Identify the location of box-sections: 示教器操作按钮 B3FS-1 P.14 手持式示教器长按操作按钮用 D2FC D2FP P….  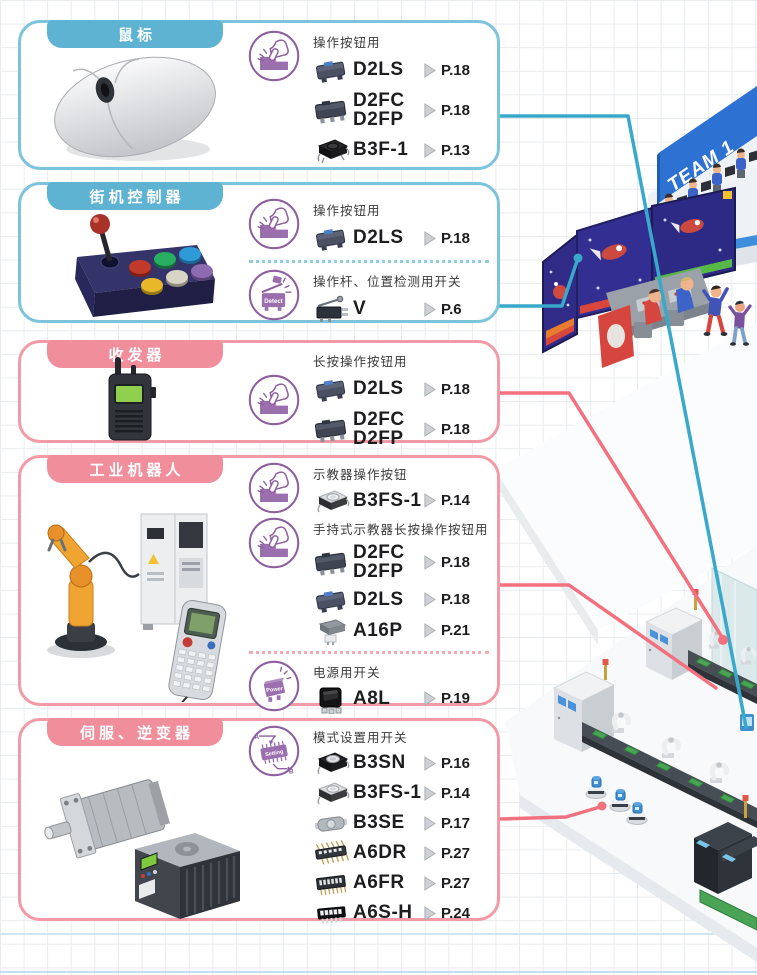
(368, 587).